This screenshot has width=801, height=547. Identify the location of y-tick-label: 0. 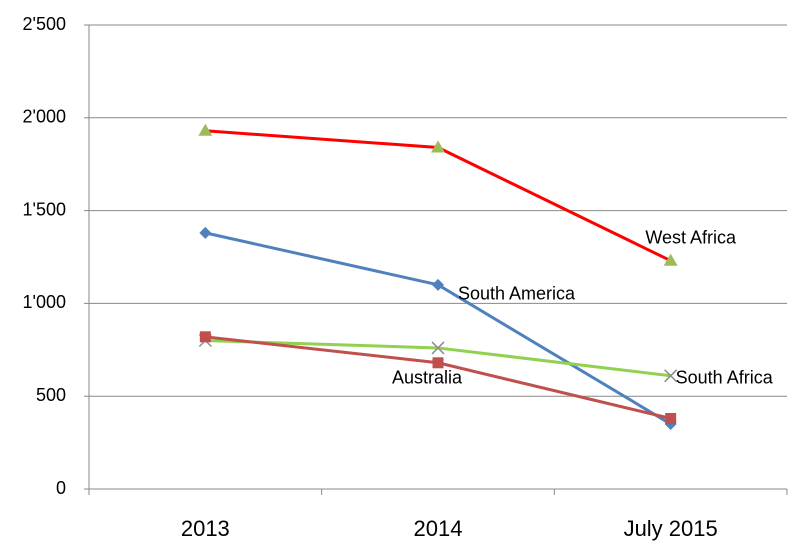
(61, 488).